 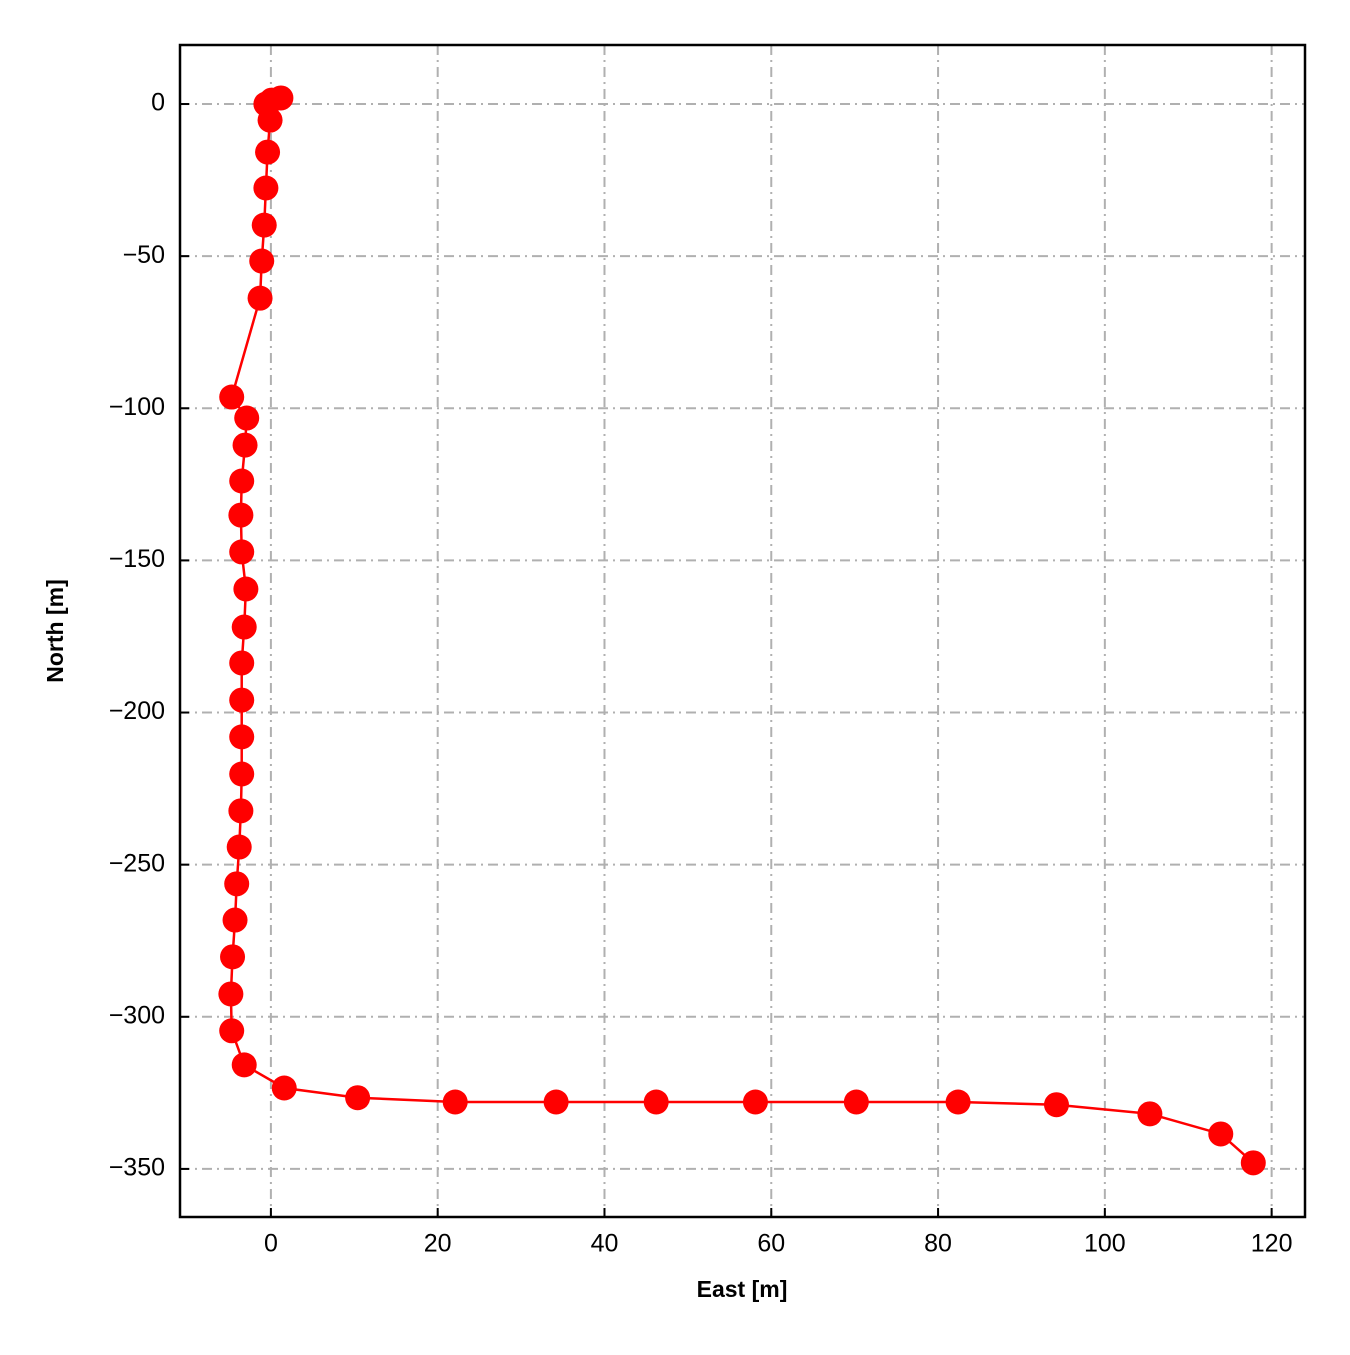 What do you see at coordinates (605, 1244) in the screenshot?
I see `x-tick-label: 40` at bounding box center [605, 1244].